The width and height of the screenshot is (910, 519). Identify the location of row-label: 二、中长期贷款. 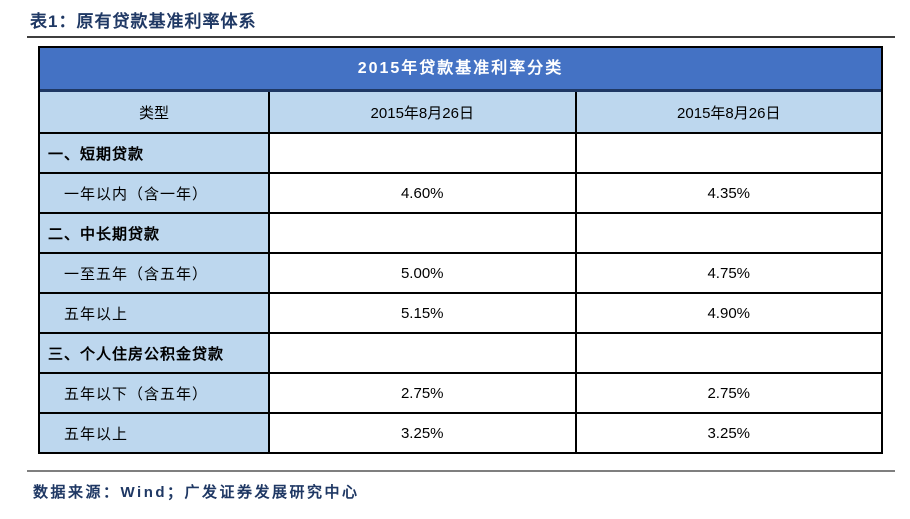
(154, 233).